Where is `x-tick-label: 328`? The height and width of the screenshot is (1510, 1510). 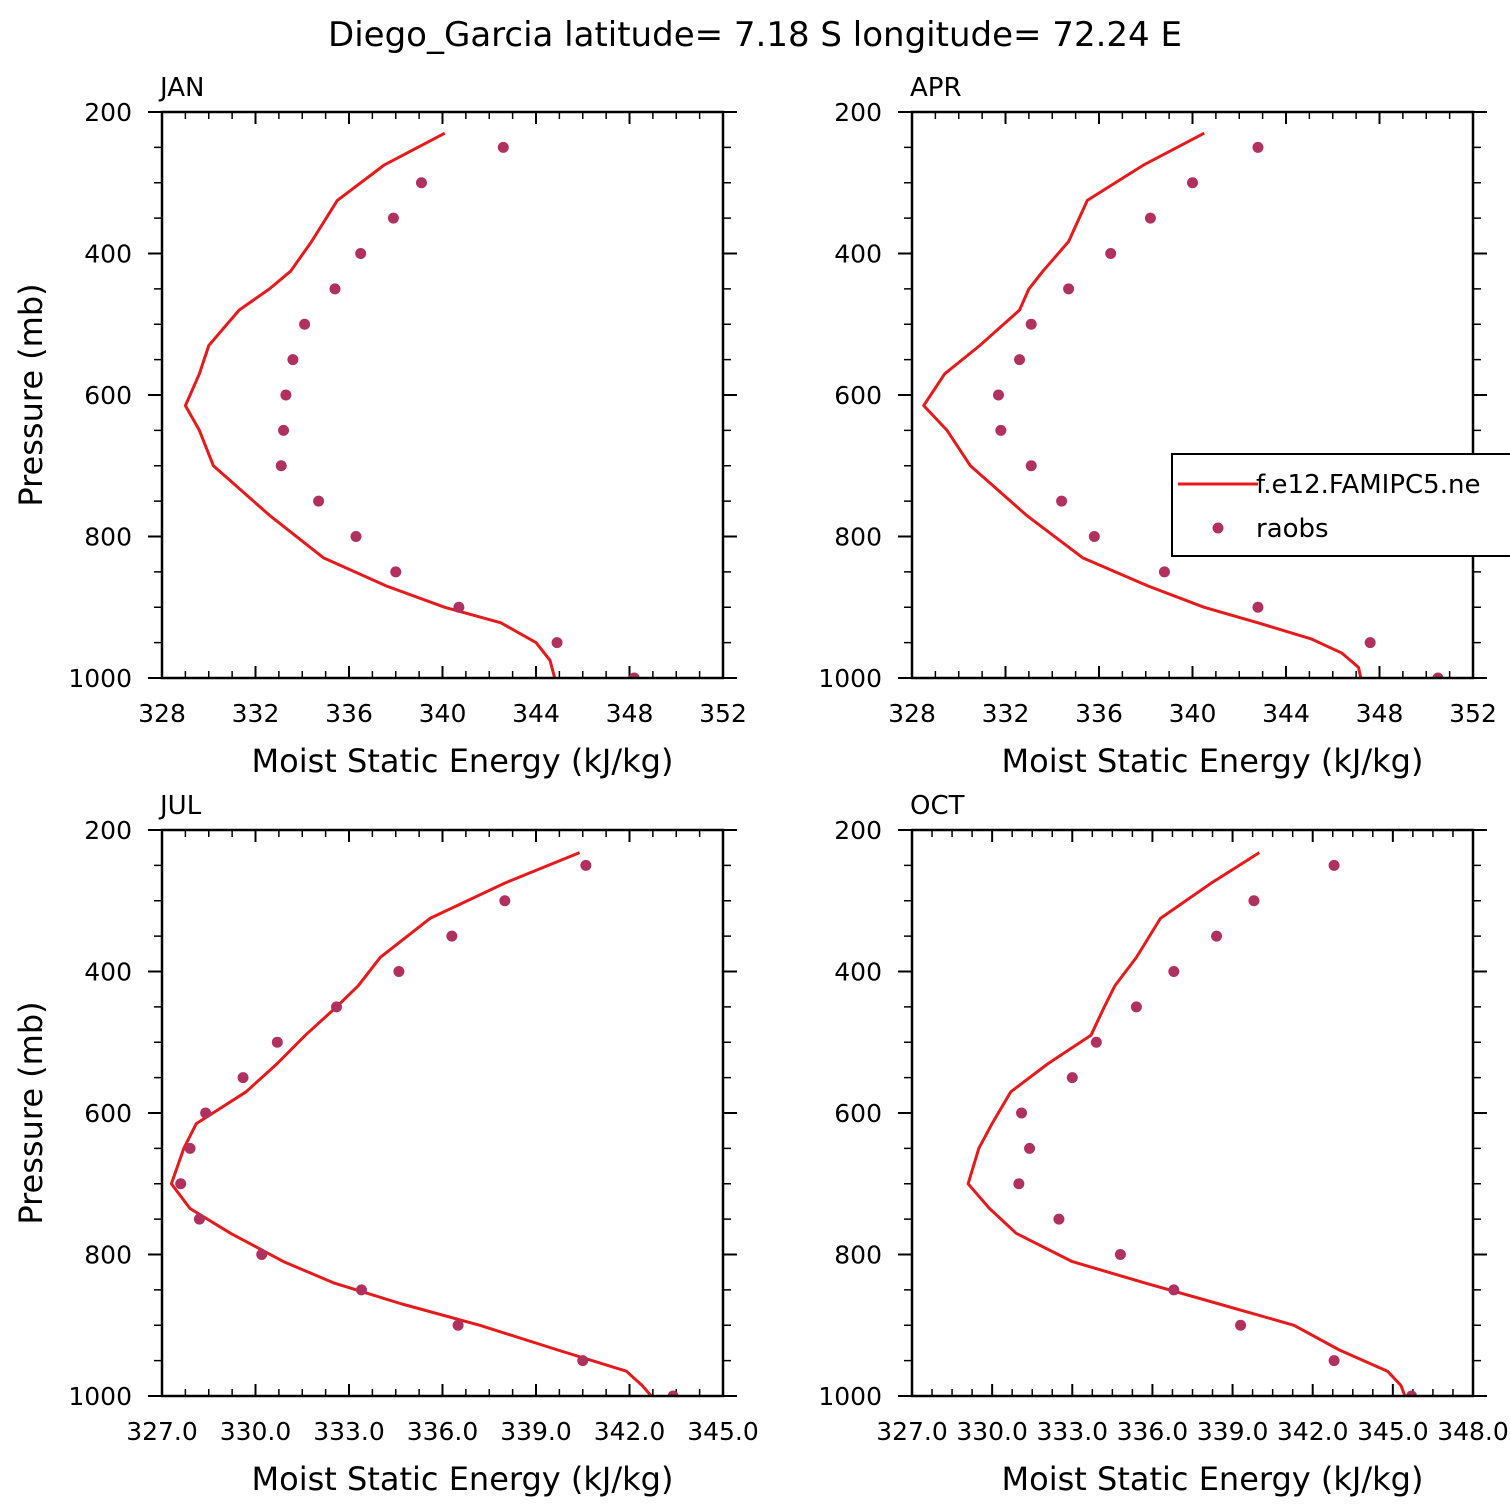
x-tick-label: 328 is located at coordinates (162, 713).